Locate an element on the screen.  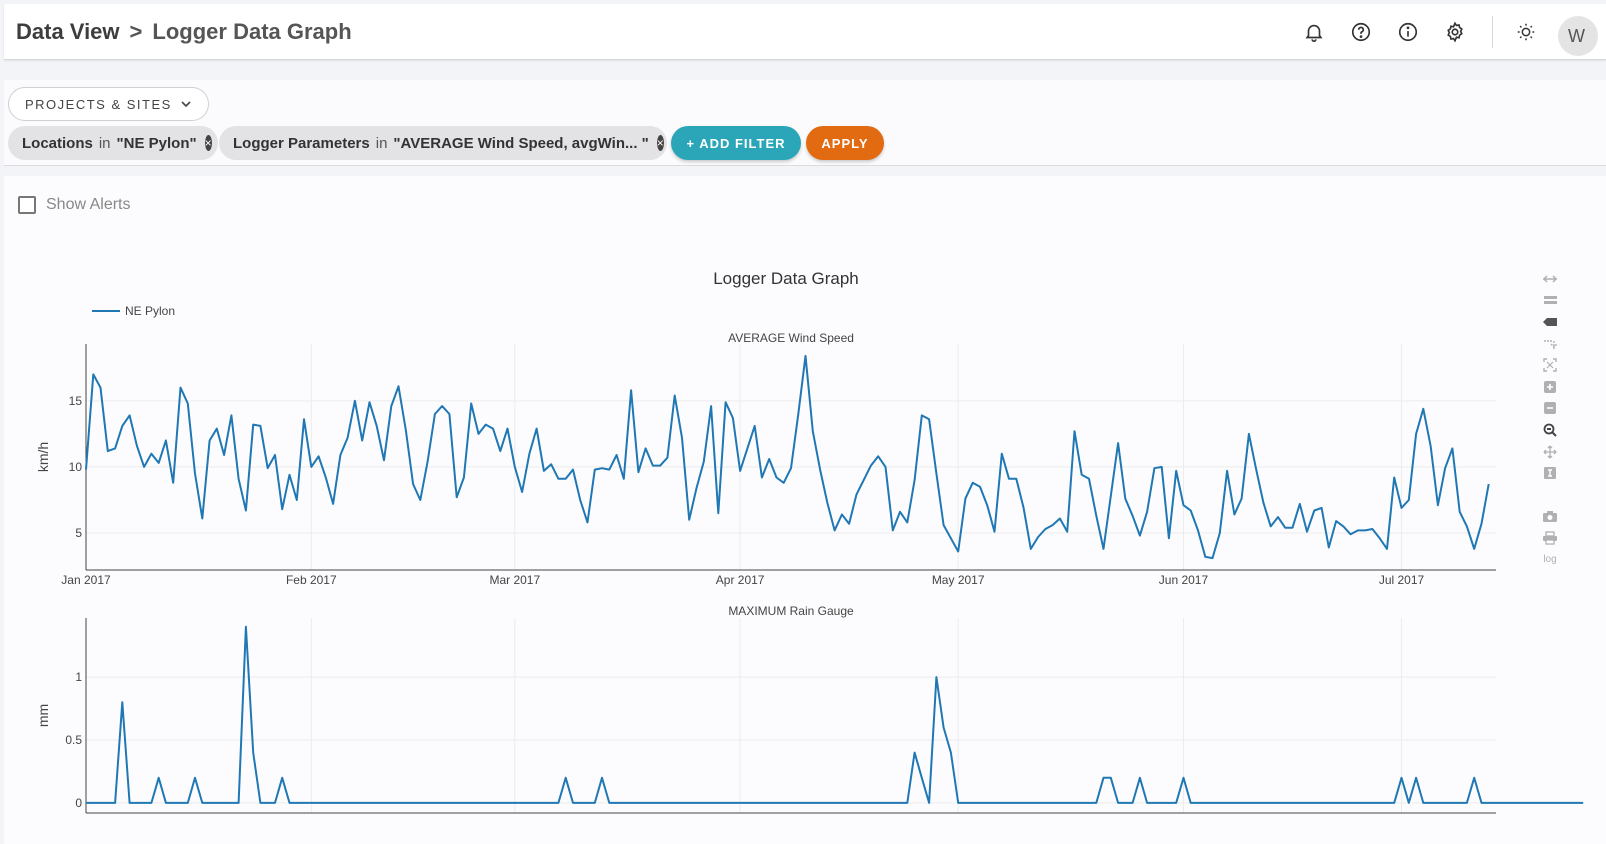
chart-modebar: log is located at coordinates (1550, 419).